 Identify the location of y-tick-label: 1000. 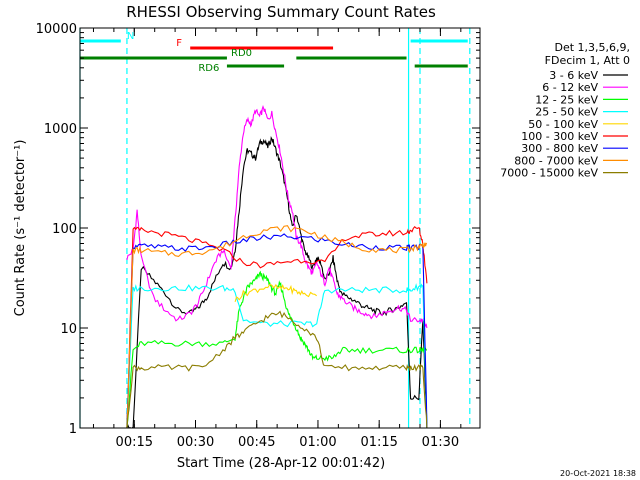
(60, 129).